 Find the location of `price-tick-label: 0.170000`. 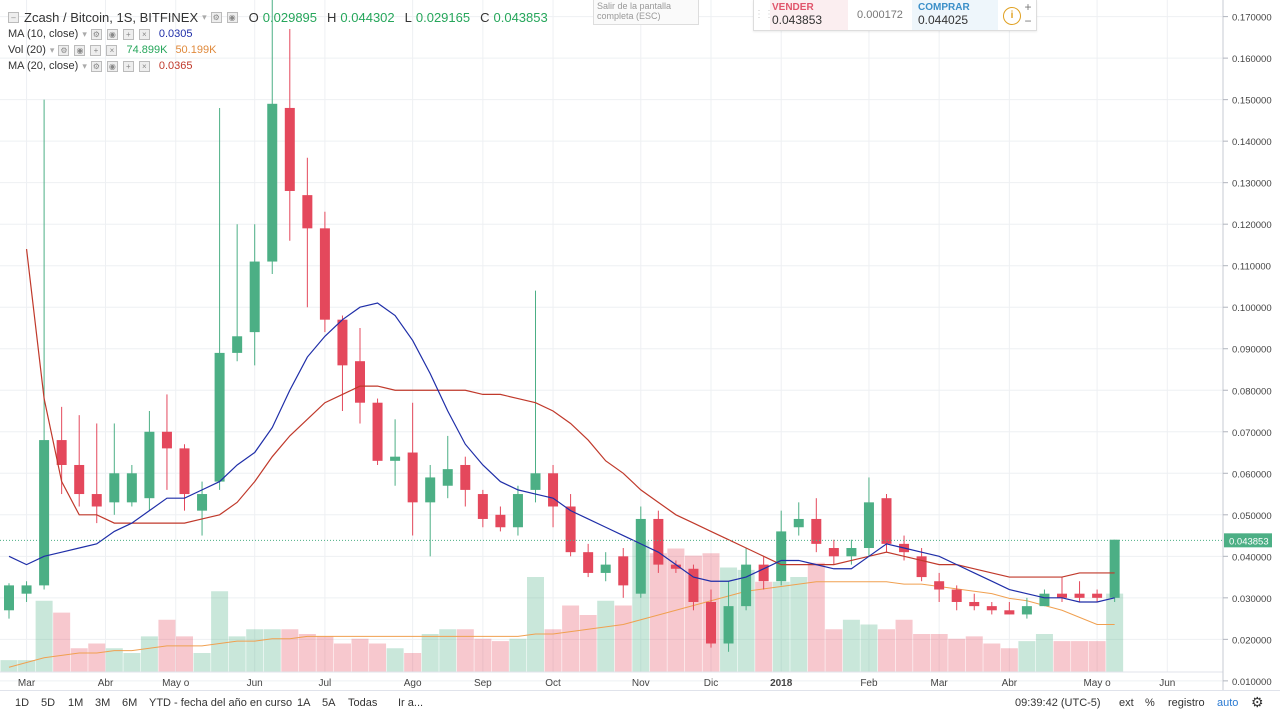

price-tick-label: 0.170000 is located at coordinates (1252, 18).